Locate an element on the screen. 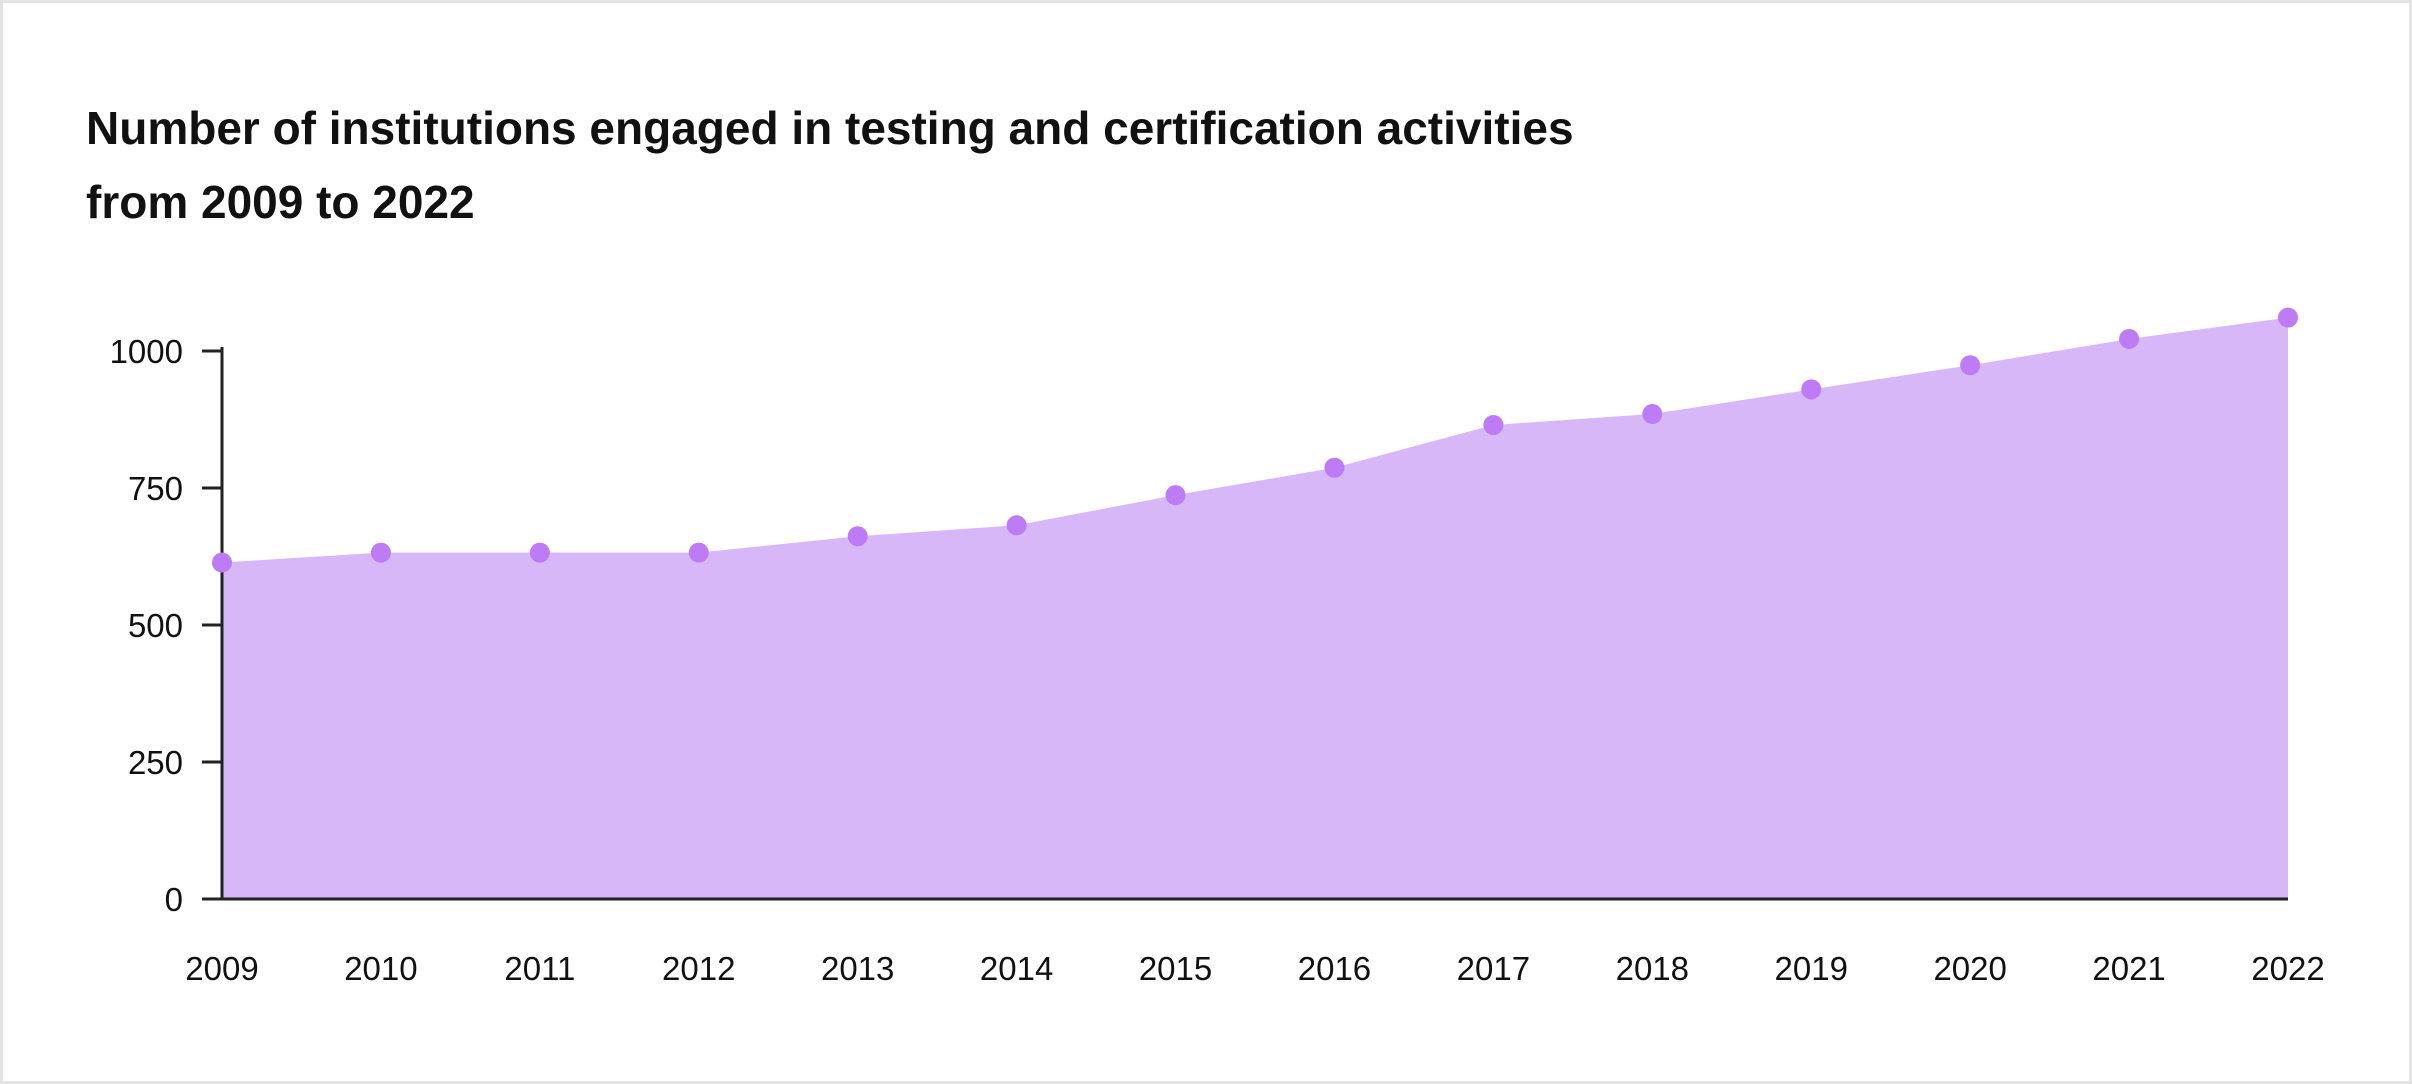  y-tick-label: 750 is located at coordinates (155, 488).